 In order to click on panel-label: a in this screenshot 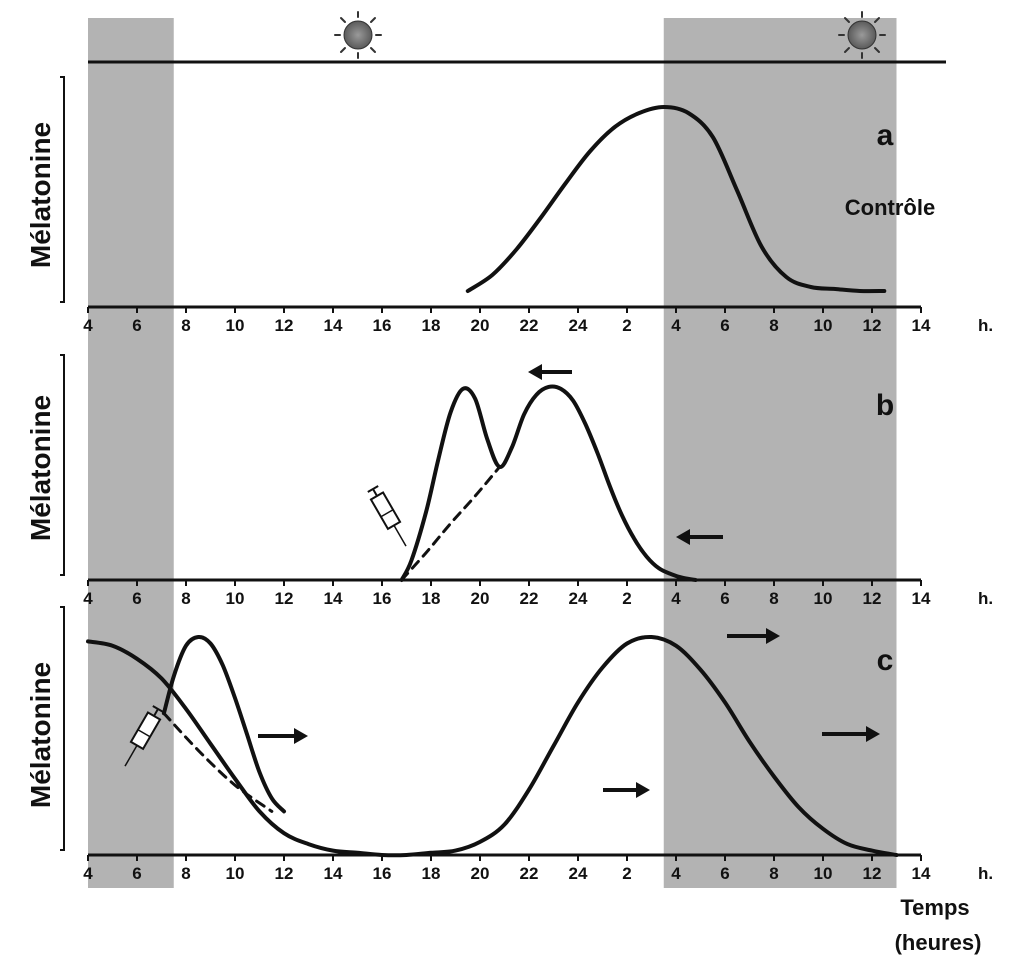, I will do `click(885, 135)`.